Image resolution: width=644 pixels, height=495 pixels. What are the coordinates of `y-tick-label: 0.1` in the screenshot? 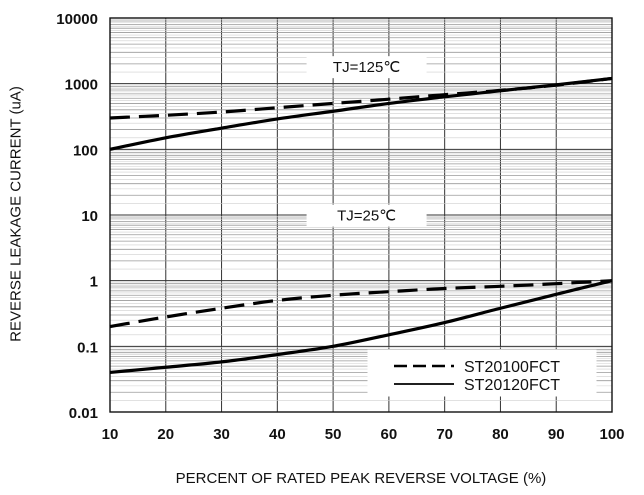 It's located at (87, 347).